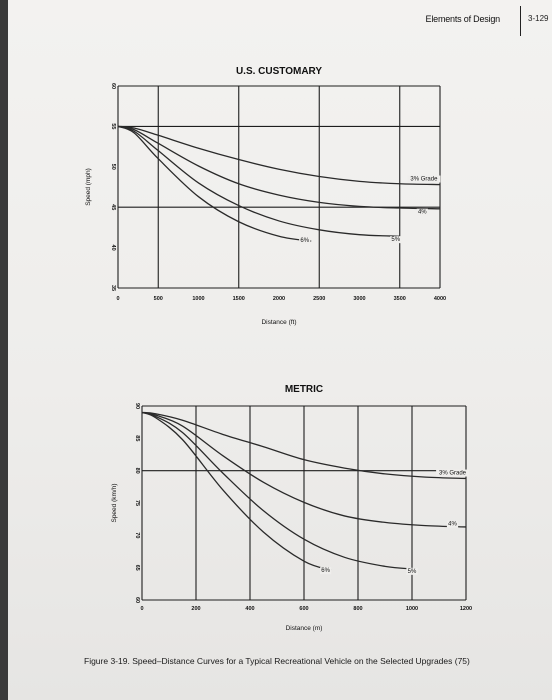 Image resolution: width=552 pixels, height=700 pixels. Describe the element at coordinates (278, 322) in the screenshot. I see `us-x-axis-label: Distance (ft)` at that location.